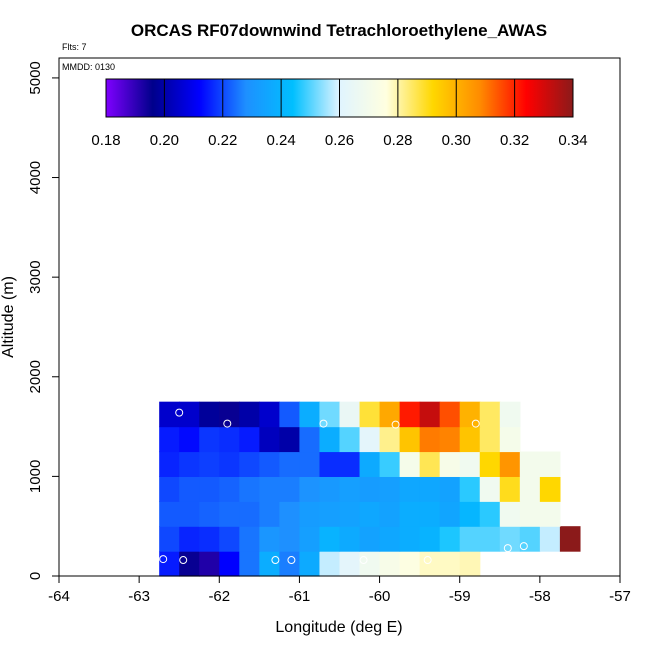  I want to click on x-axis-title: Longitude (deg E), so click(338, 627).